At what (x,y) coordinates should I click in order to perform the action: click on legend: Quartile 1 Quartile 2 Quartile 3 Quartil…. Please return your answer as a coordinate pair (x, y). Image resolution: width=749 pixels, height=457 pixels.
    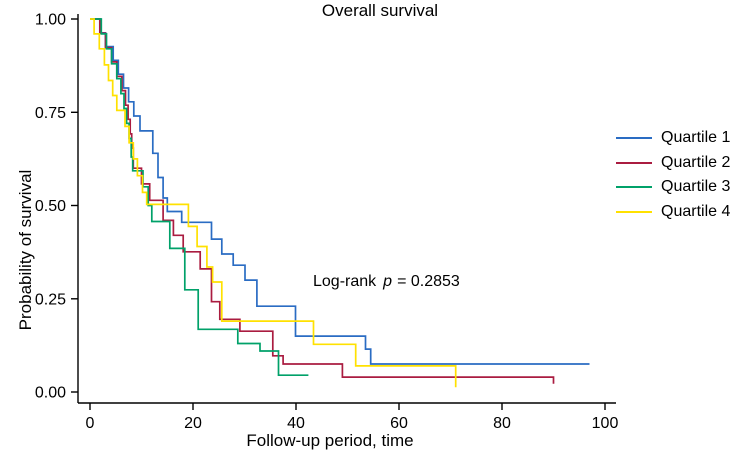
    Looking at the image, I should click on (673, 175).